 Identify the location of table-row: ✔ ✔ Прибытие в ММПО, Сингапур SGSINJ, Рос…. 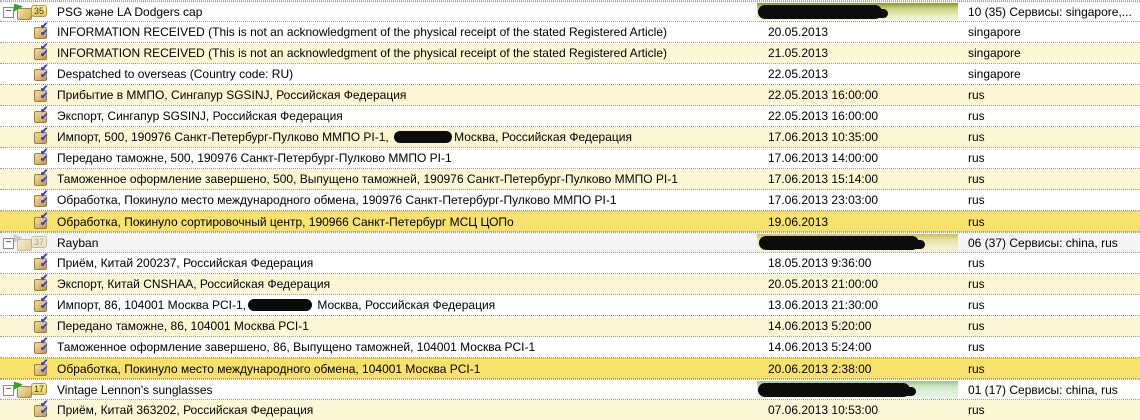
(570, 95).